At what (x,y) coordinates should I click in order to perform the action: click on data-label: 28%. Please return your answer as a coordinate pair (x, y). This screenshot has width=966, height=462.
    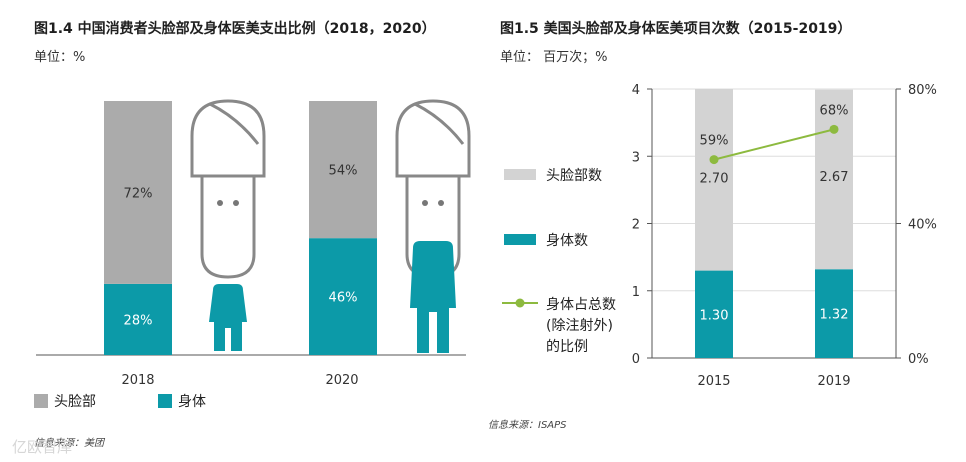
    Looking at the image, I should click on (138, 320).